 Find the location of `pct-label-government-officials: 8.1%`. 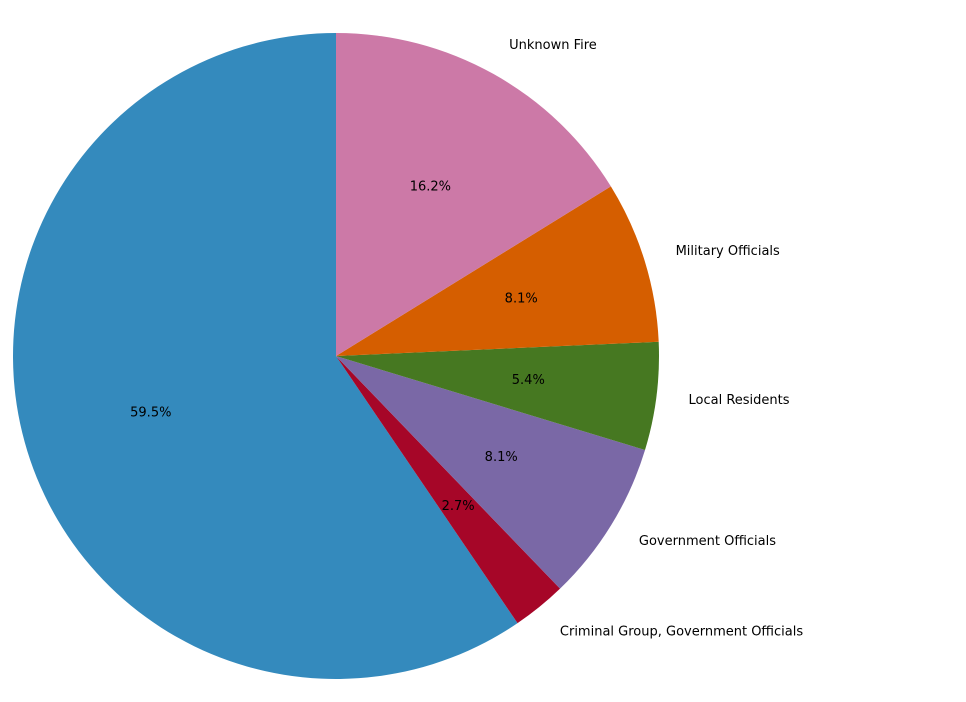

pct-label-government-officials: 8.1% is located at coordinates (501, 457).